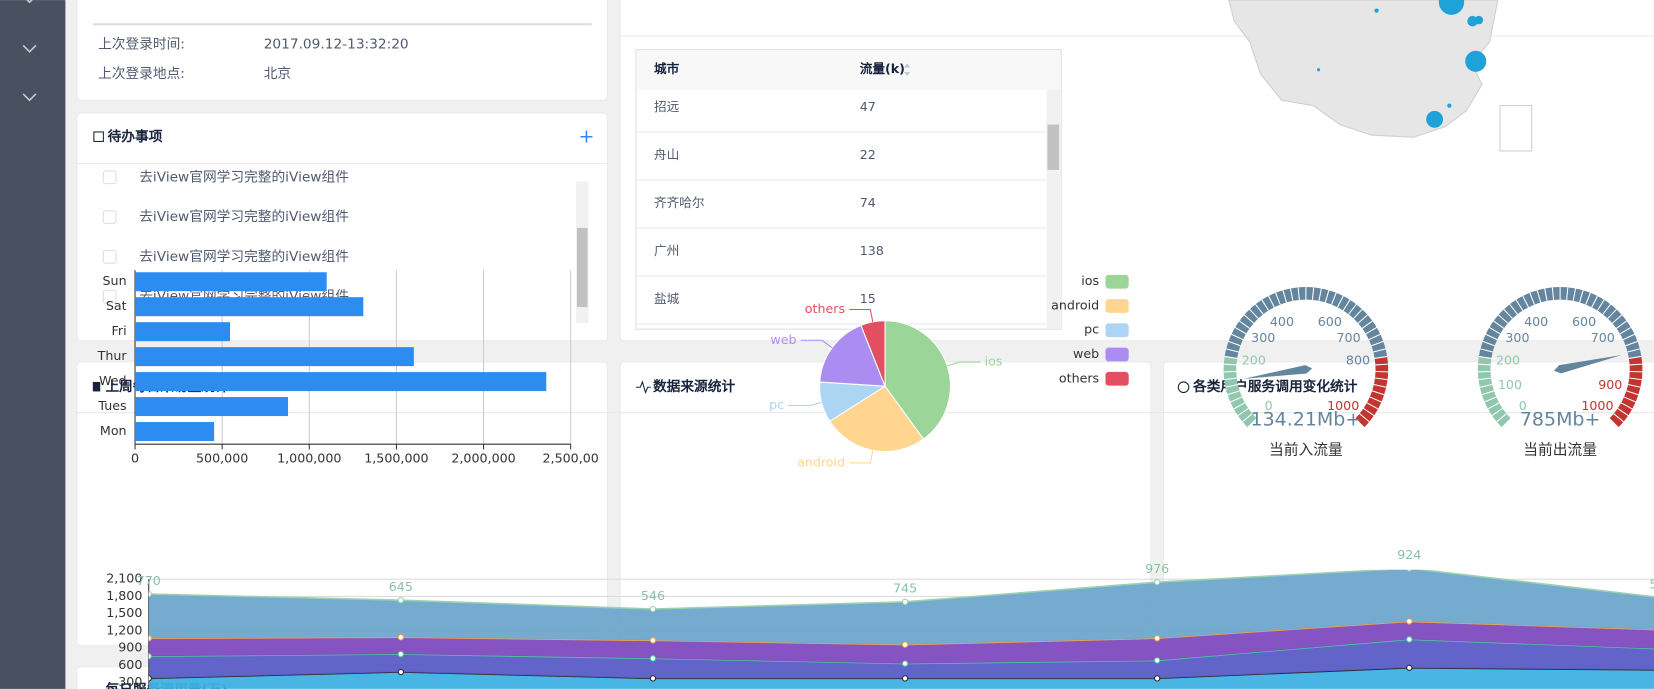  What do you see at coordinates (98, 136) in the screenshot?
I see `todo-icon` at bounding box center [98, 136].